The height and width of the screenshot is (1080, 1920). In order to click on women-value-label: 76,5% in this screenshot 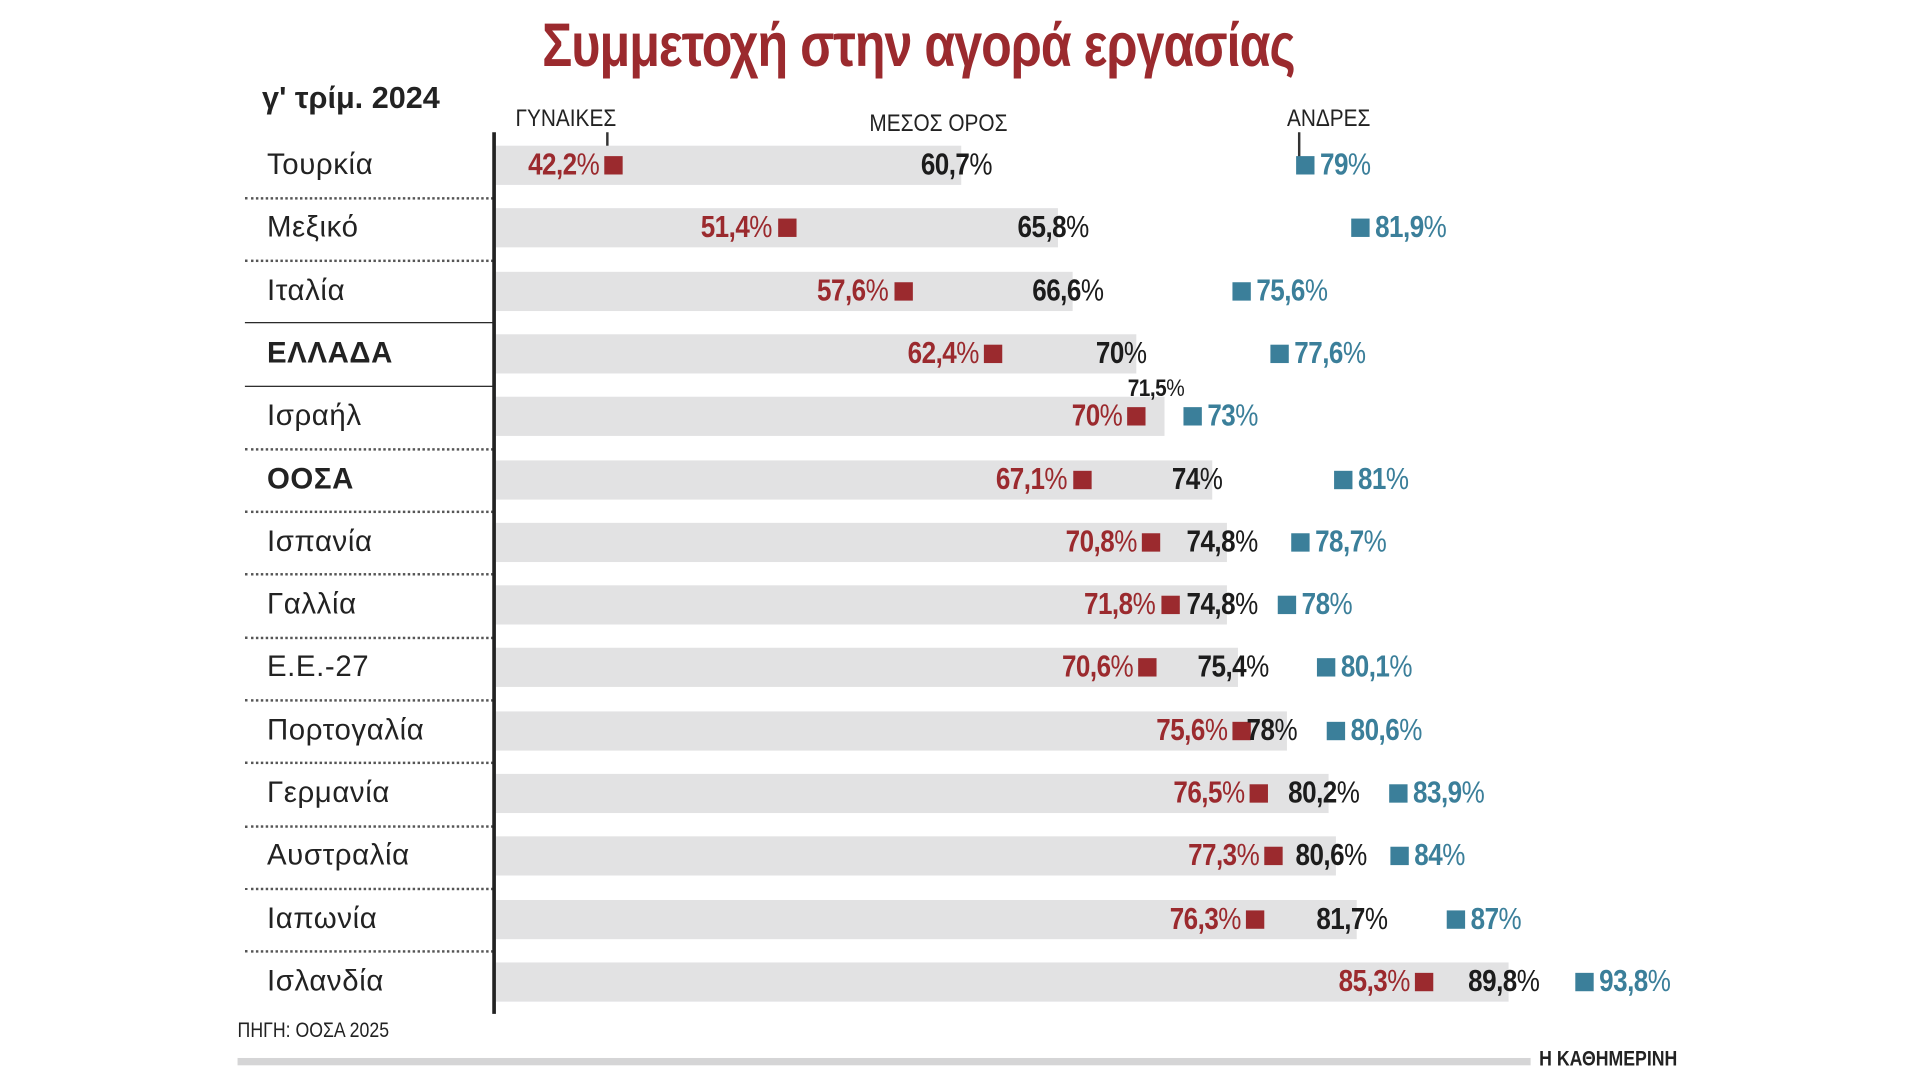, I will do `click(1209, 793)`.